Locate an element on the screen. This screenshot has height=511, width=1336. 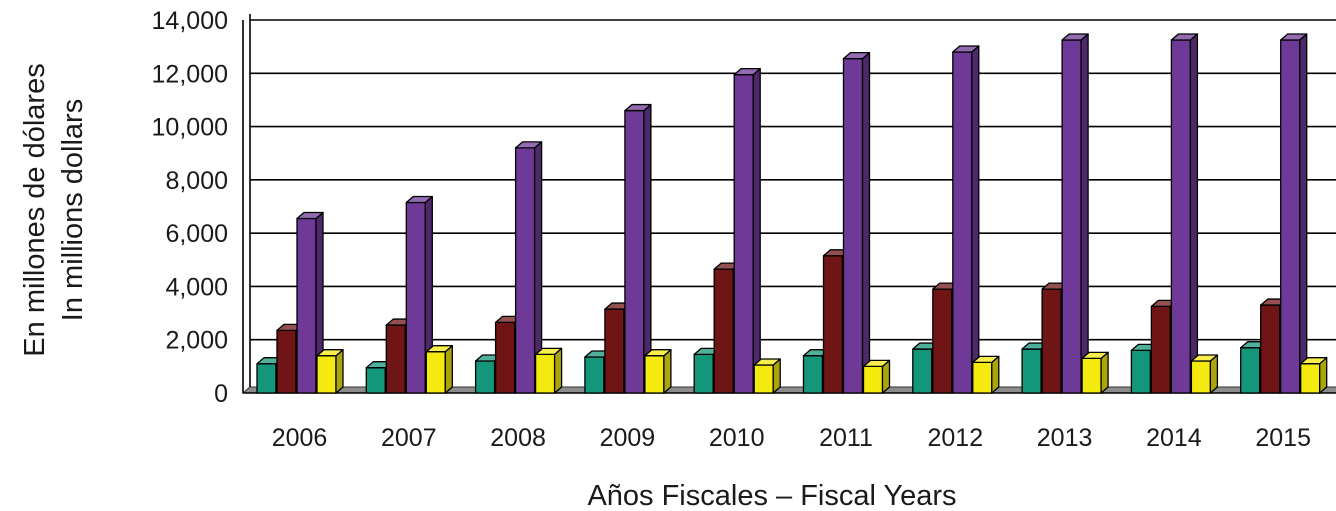
x-tick-label: 2011 is located at coordinates (846, 438).